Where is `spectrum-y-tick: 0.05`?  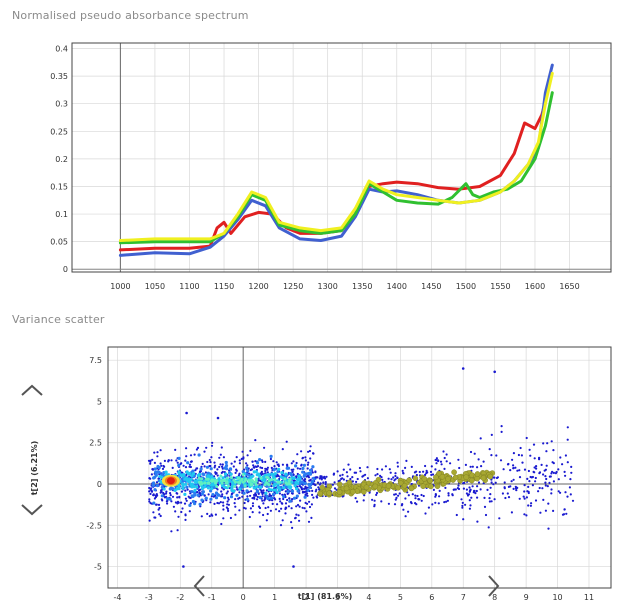 spectrum-y-tick: 0.05 is located at coordinates (59, 242).